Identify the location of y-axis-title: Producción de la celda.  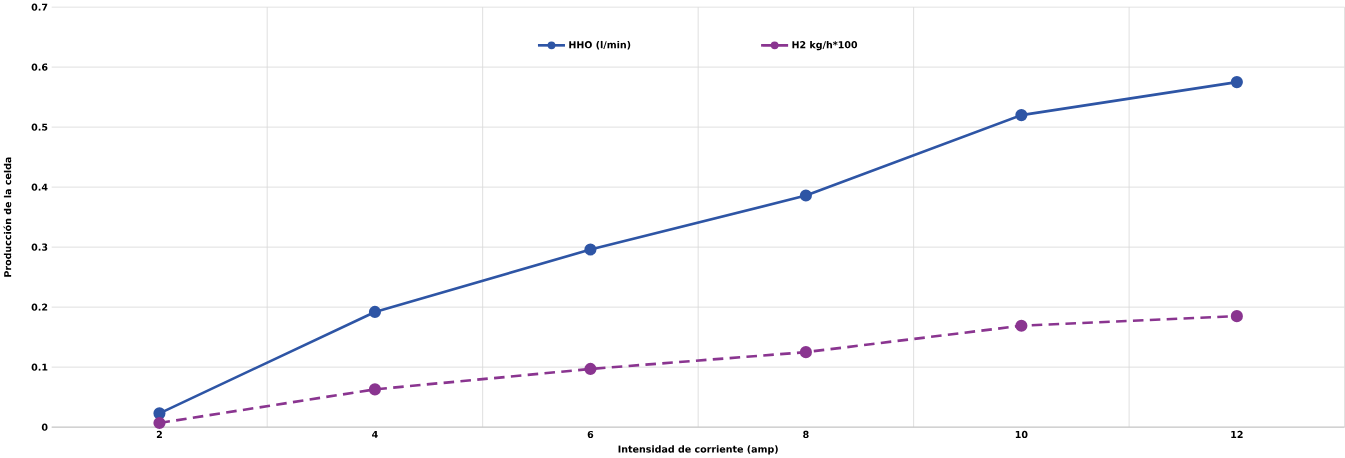
(7, 217).